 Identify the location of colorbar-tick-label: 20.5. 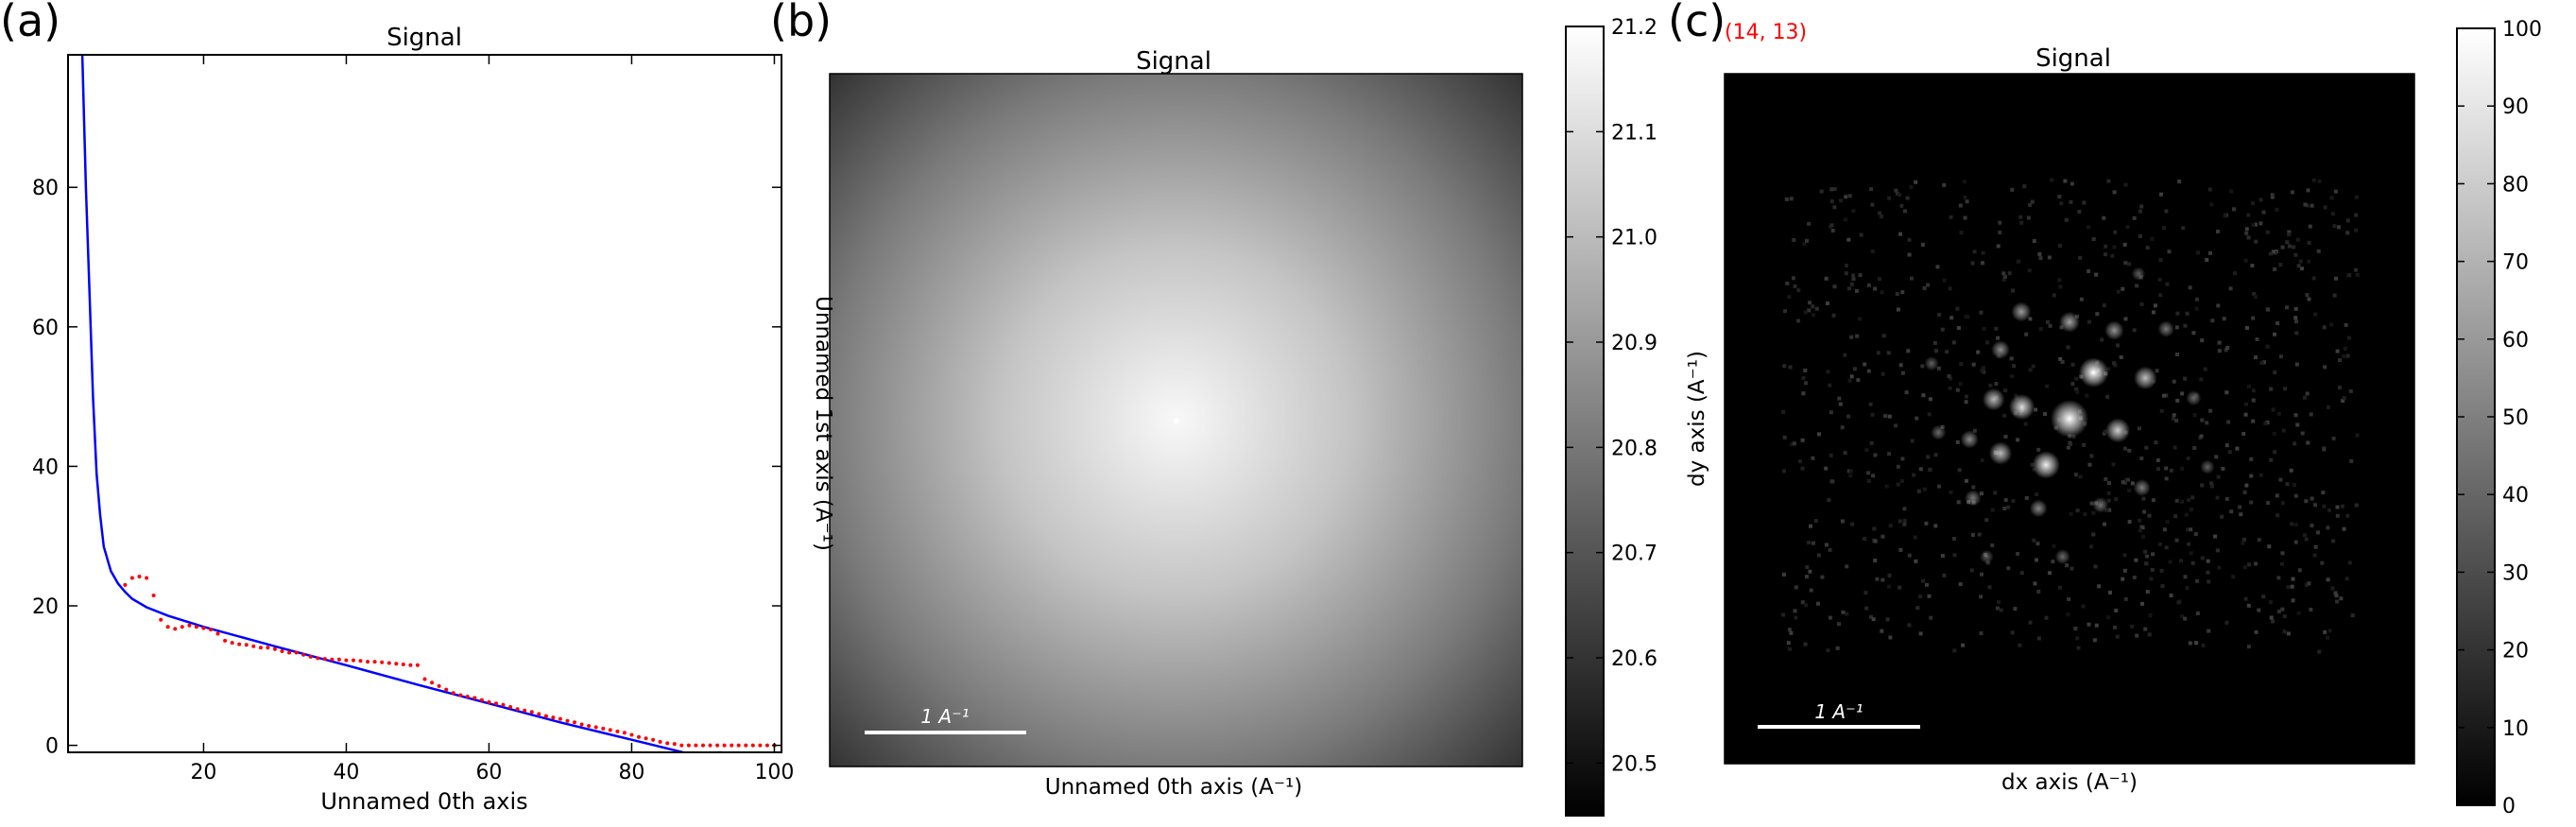
(1634, 764).